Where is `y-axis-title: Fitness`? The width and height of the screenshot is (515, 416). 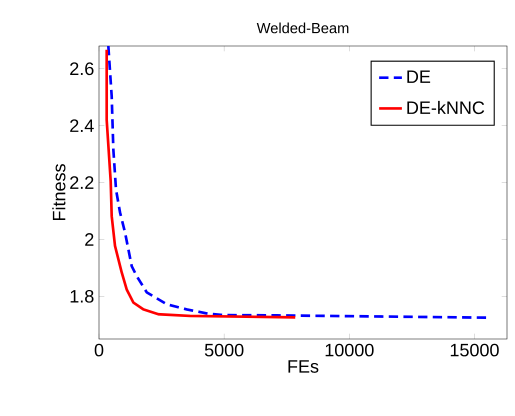 y-axis-title: Fitness is located at coordinates (59, 192).